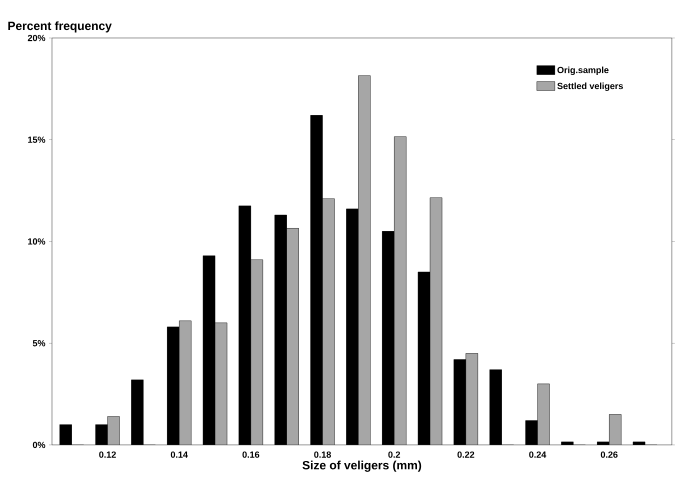  What do you see at coordinates (362, 466) in the screenshot?
I see `x-axis-title: Size of veligers (mm)` at bounding box center [362, 466].